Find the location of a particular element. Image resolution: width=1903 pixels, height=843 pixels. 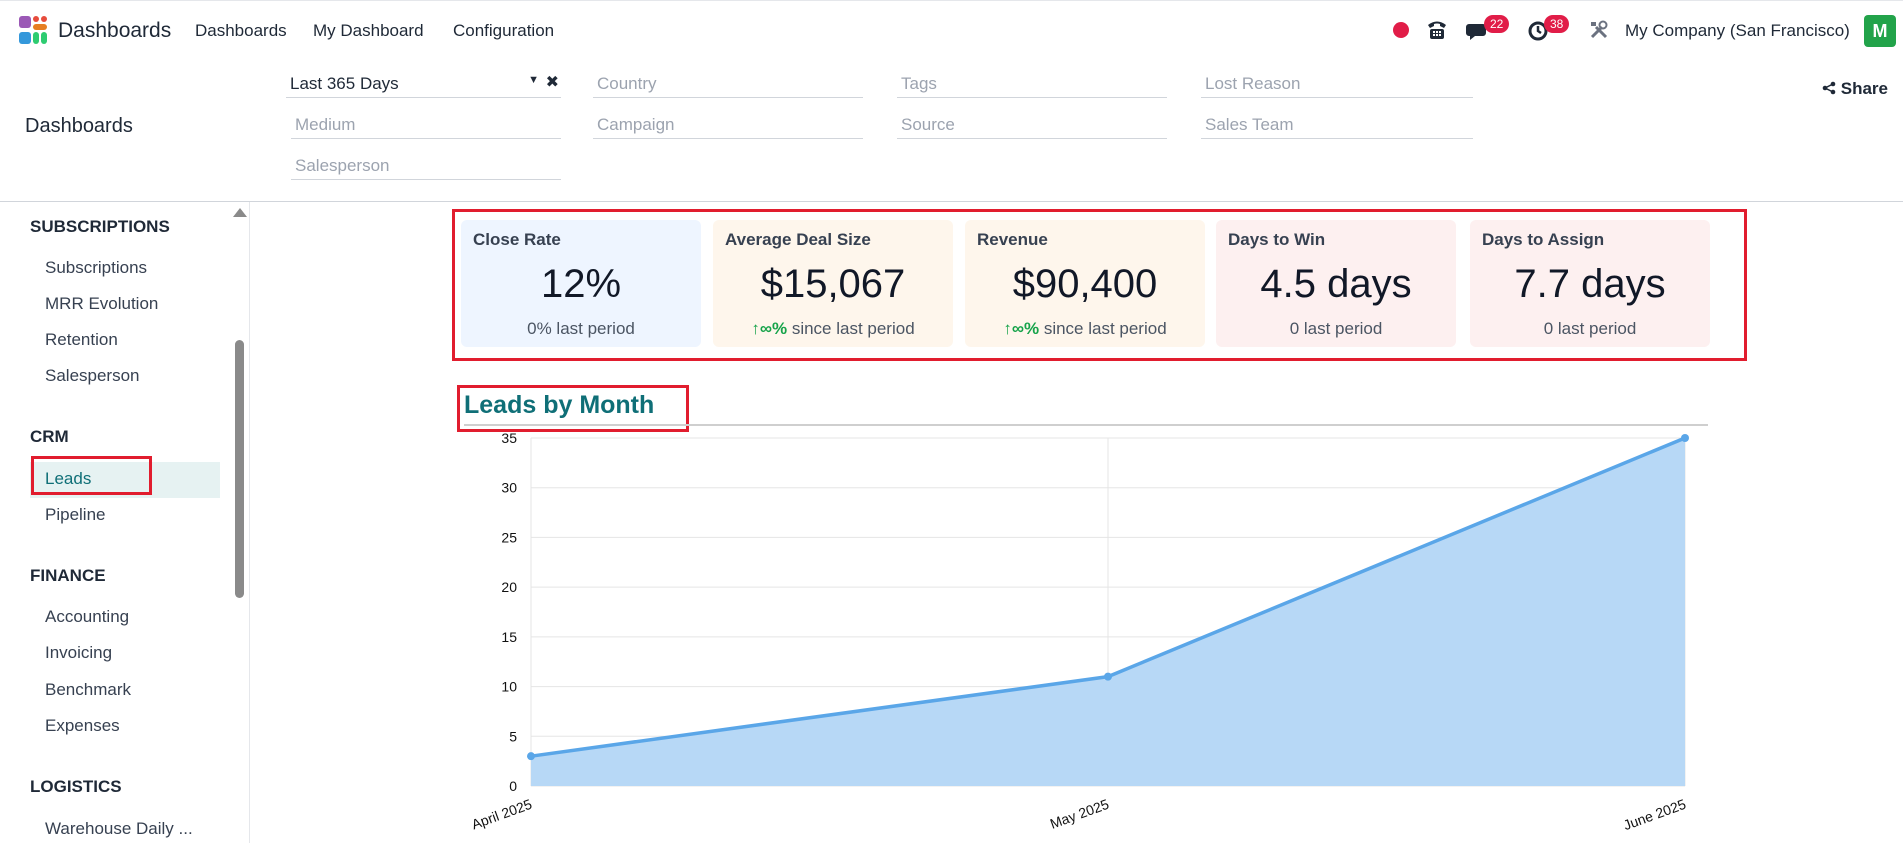

sidebar-section-finance: FINANCE is located at coordinates (68, 575).